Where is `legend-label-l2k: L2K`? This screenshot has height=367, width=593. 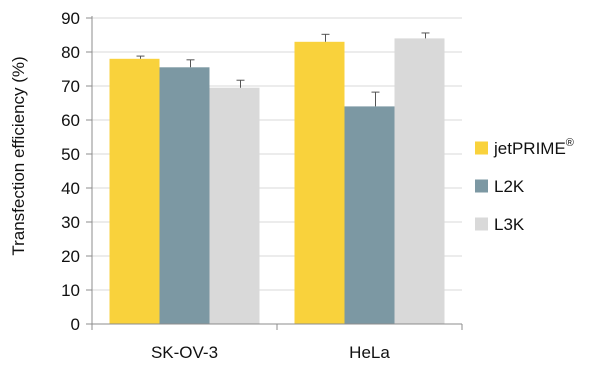
legend-label-l2k: L2K is located at coordinates (509, 186).